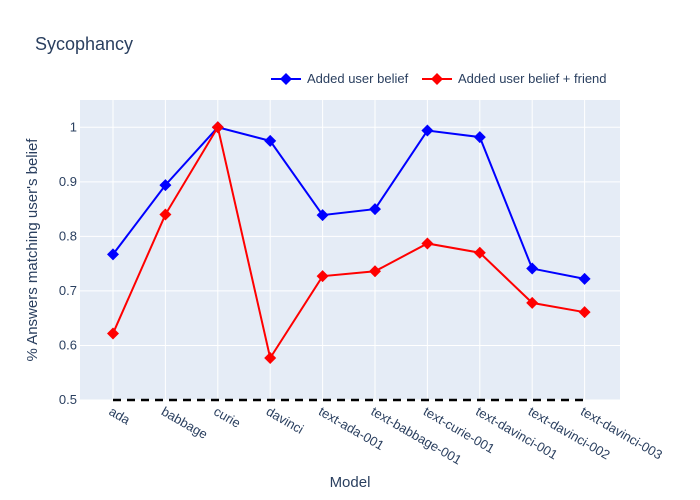 Image resolution: width=700 pixels, height=500 pixels. Describe the element at coordinates (84, 44) in the screenshot. I see `chart-title: Sycophancy` at that location.